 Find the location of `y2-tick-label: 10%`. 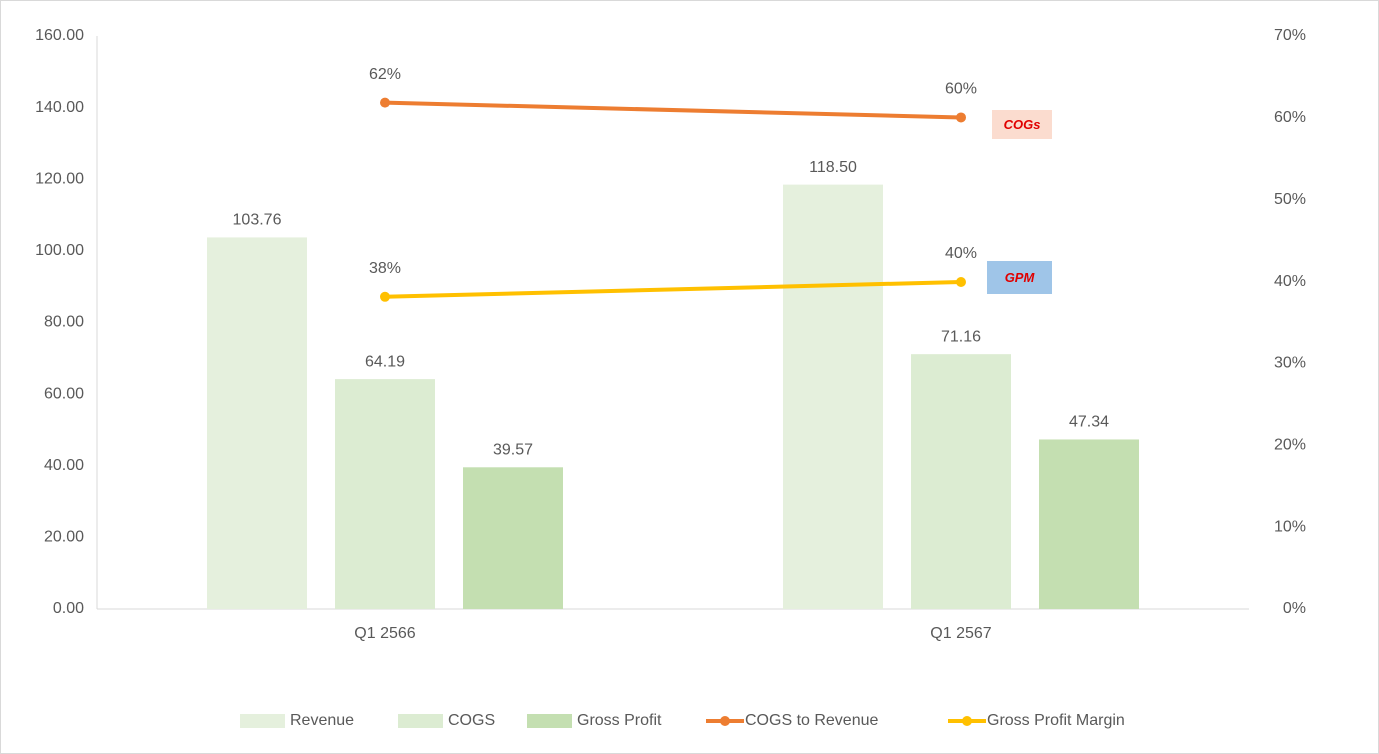

y2-tick-label: 10% is located at coordinates (1290, 526).